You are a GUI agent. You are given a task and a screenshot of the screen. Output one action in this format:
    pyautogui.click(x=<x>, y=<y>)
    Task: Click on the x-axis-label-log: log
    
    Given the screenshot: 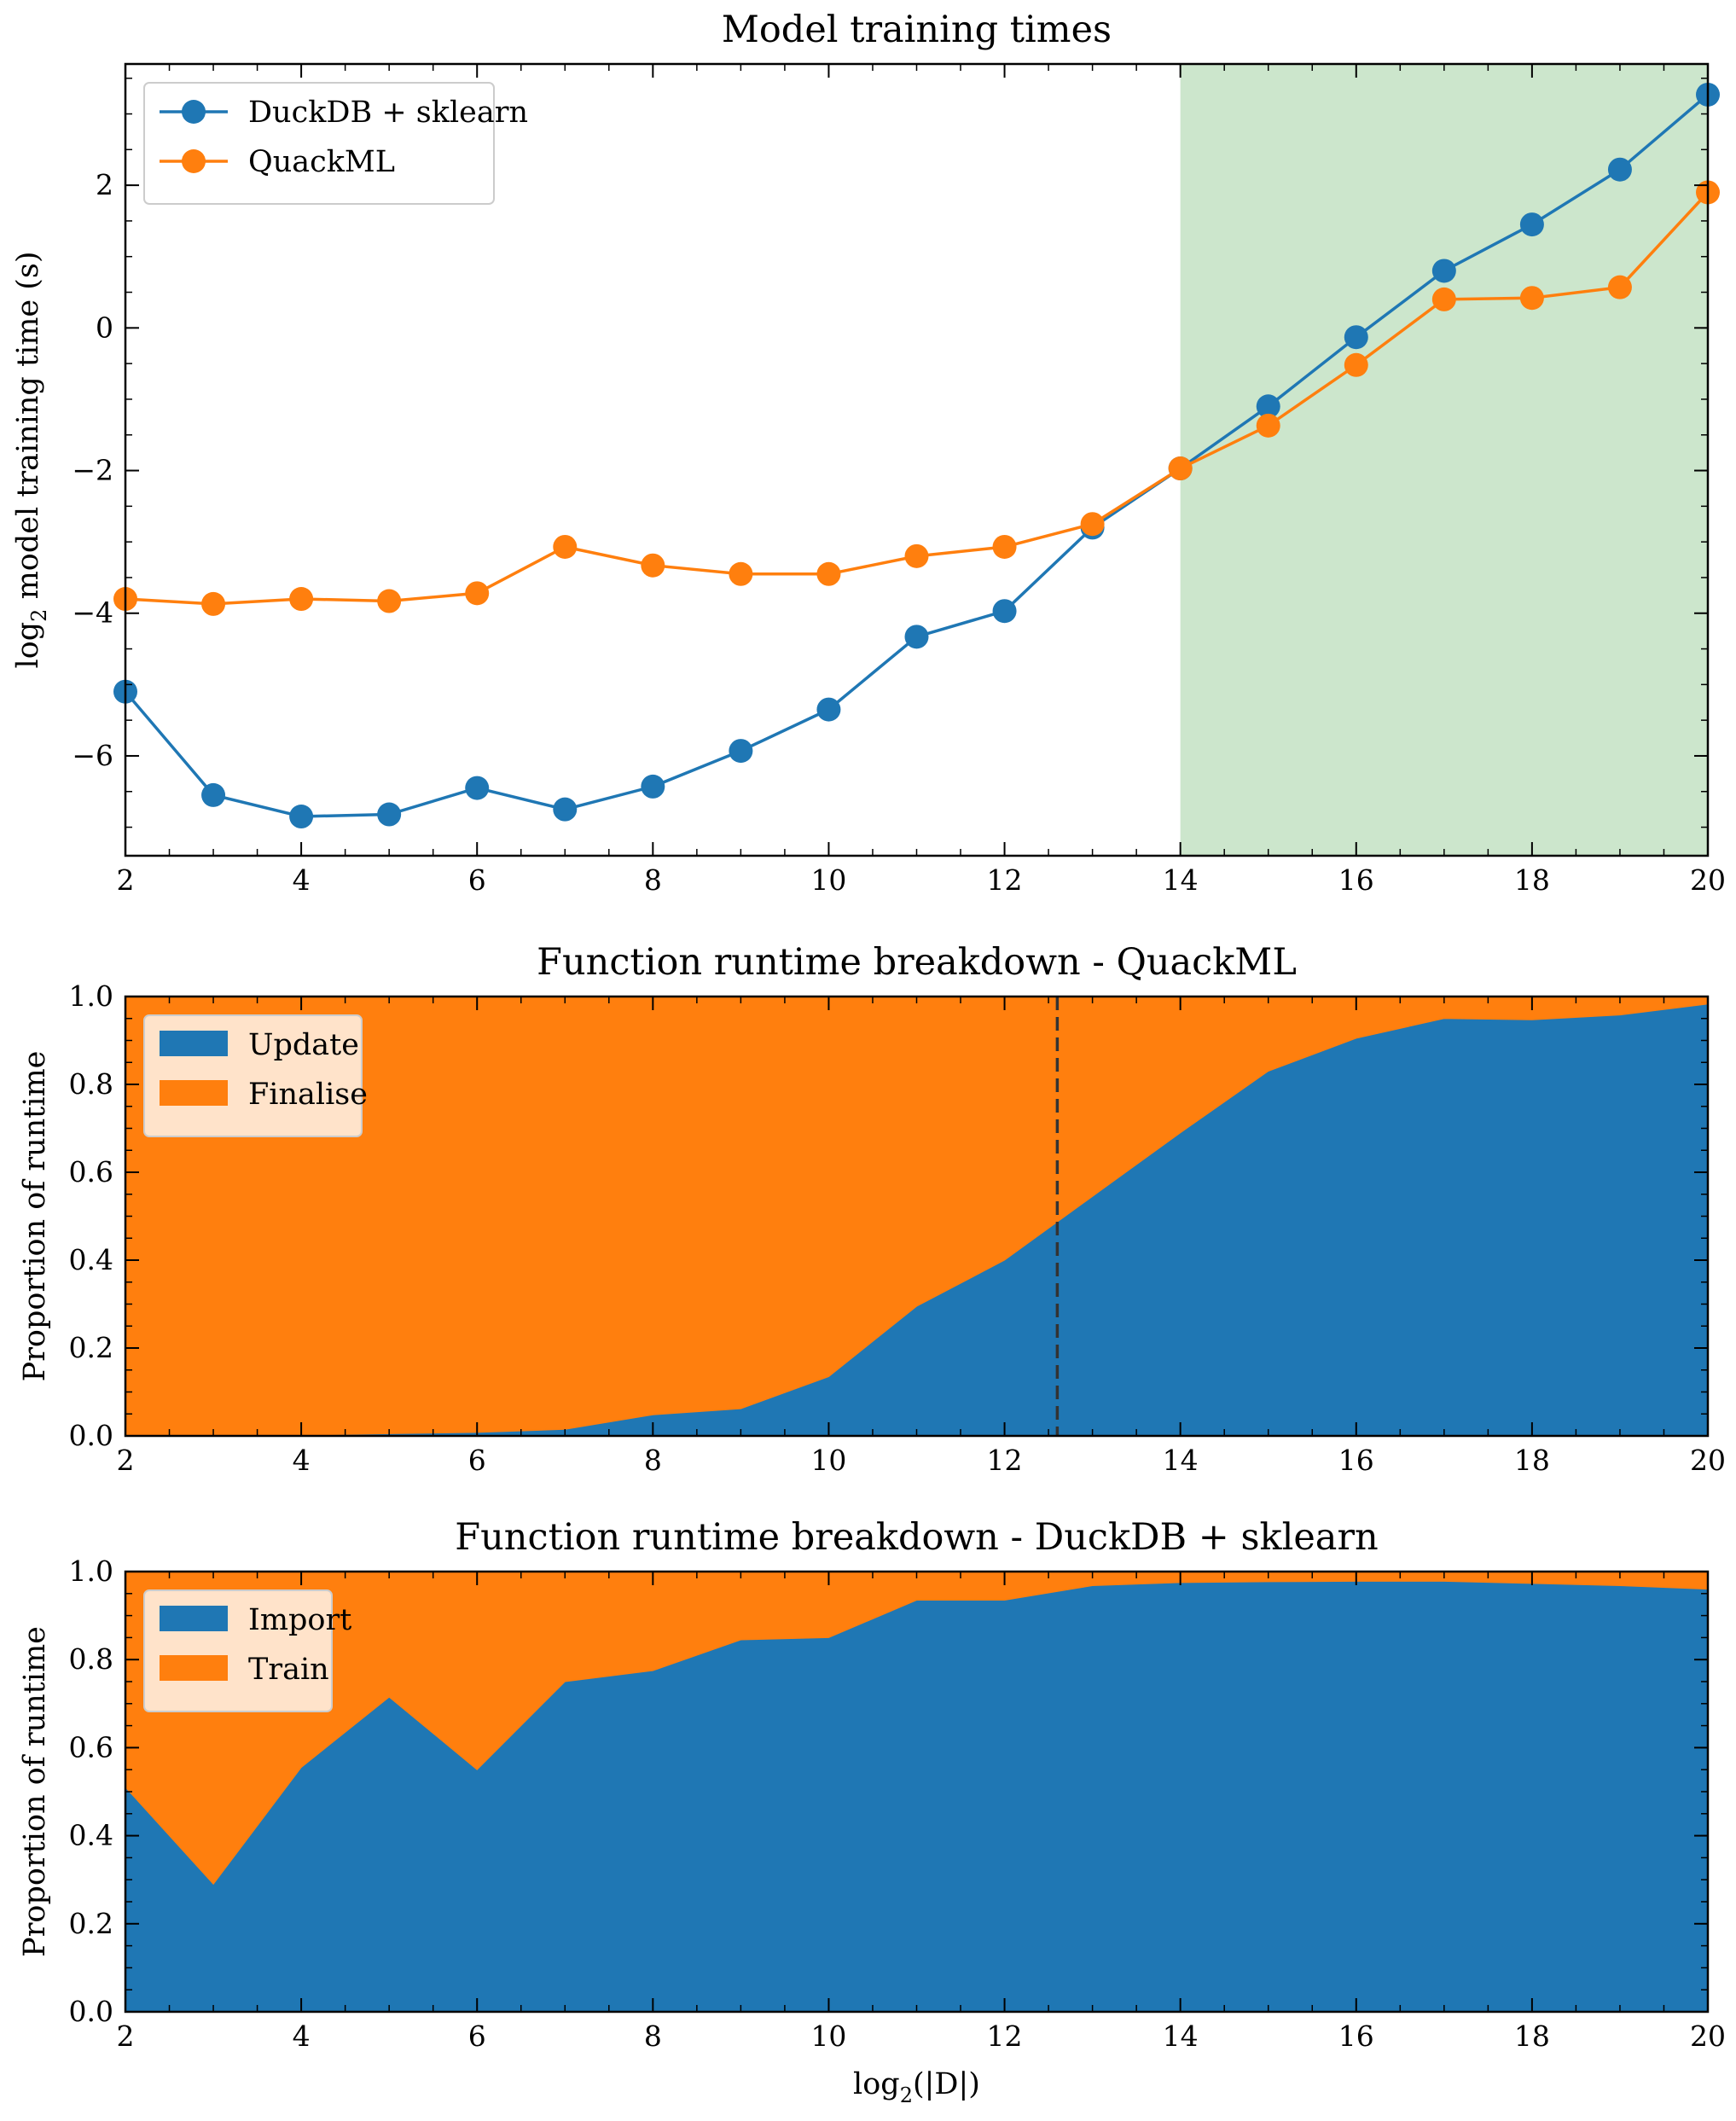 What is the action you would take?
    pyautogui.click(x=876, y=2084)
    